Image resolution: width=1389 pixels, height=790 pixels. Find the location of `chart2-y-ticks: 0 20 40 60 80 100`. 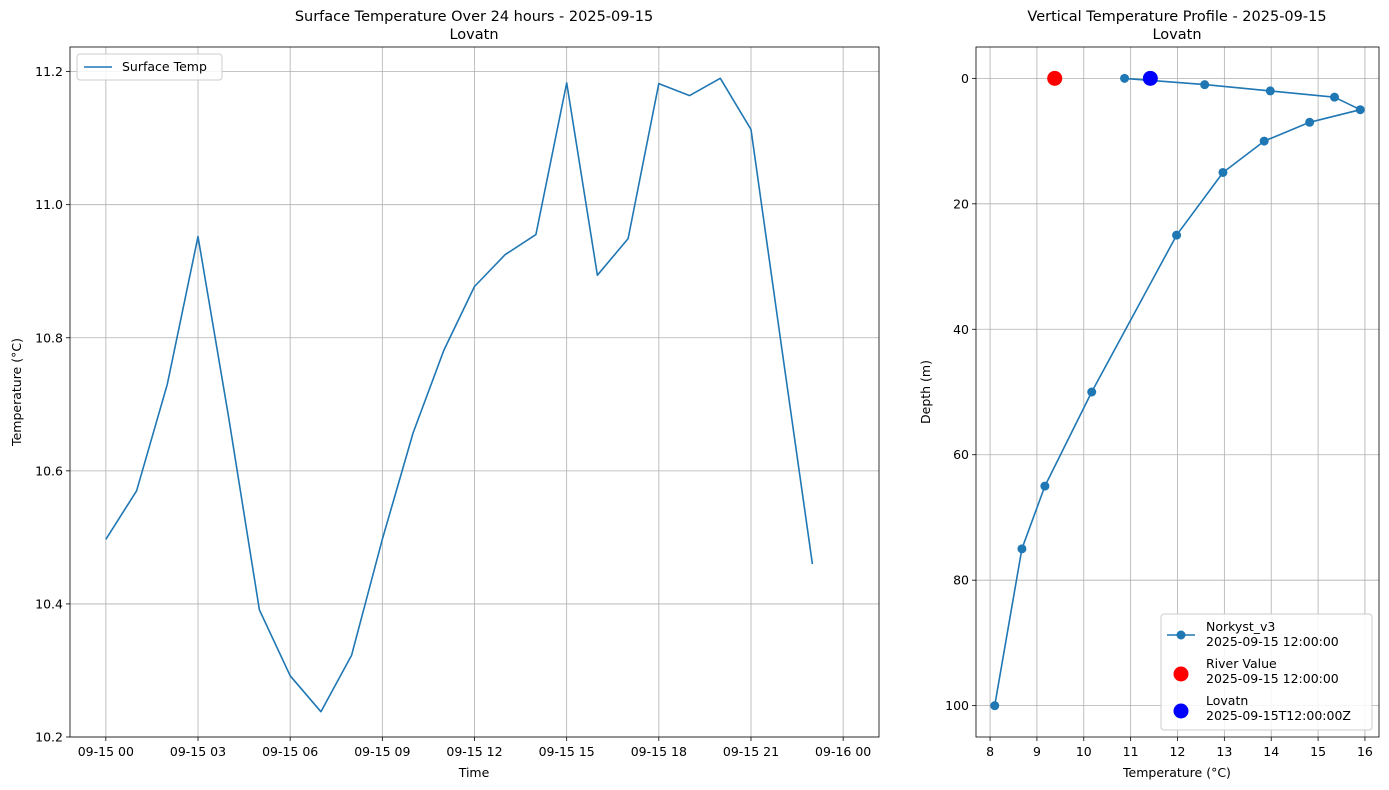

chart2-y-ticks: 0 20 40 60 80 100 is located at coordinates (960, 392).